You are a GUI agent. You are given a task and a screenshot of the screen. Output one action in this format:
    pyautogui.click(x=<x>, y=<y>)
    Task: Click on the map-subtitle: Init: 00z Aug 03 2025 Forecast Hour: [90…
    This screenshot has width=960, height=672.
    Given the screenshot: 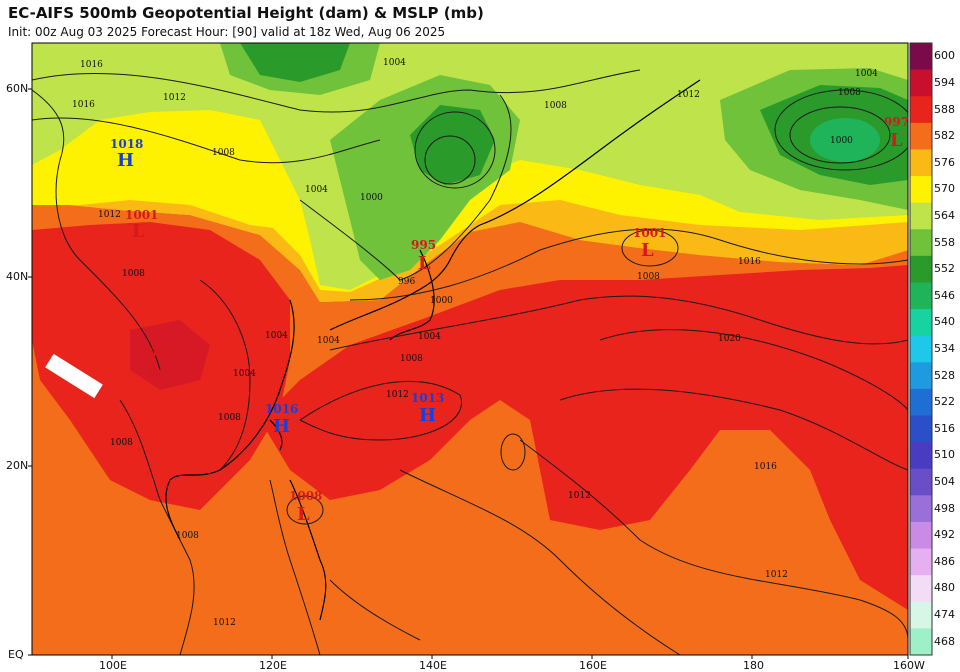 What is the action you would take?
    pyautogui.click(x=227, y=32)
    